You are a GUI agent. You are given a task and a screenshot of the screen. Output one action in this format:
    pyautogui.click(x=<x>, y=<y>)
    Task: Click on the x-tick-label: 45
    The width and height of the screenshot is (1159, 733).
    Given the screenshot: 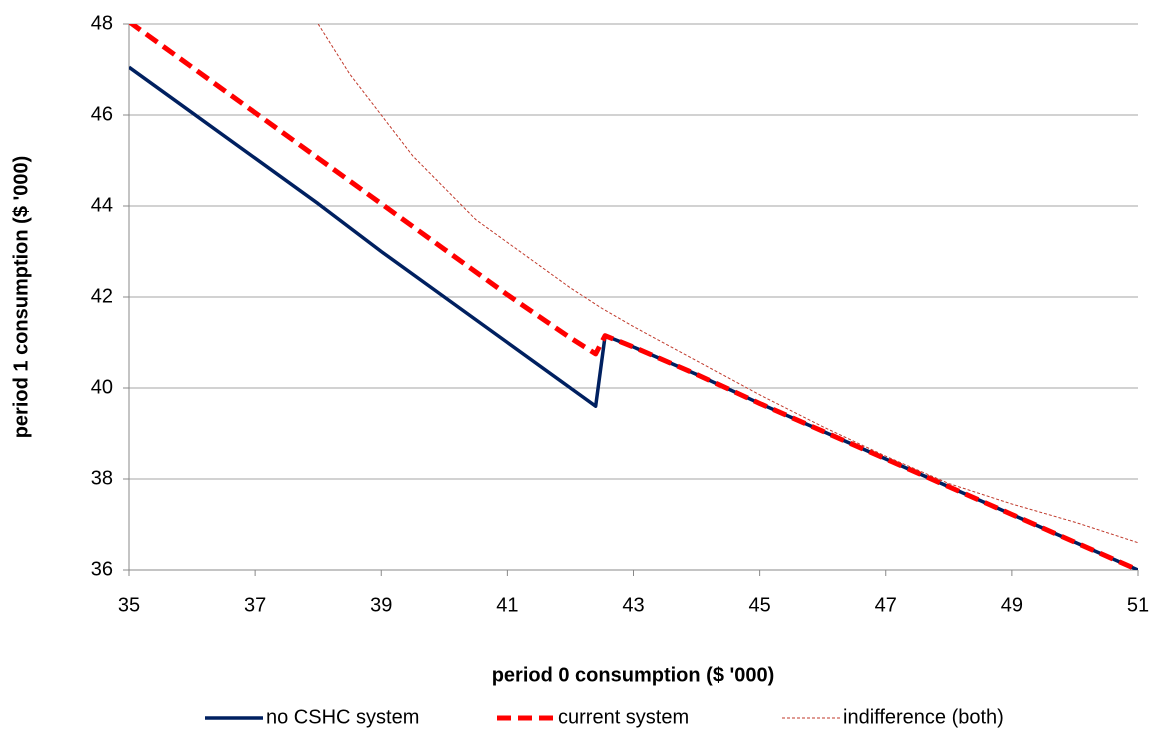 What is the action you would take?
    pyautogui.click(x=760, y=605)
    